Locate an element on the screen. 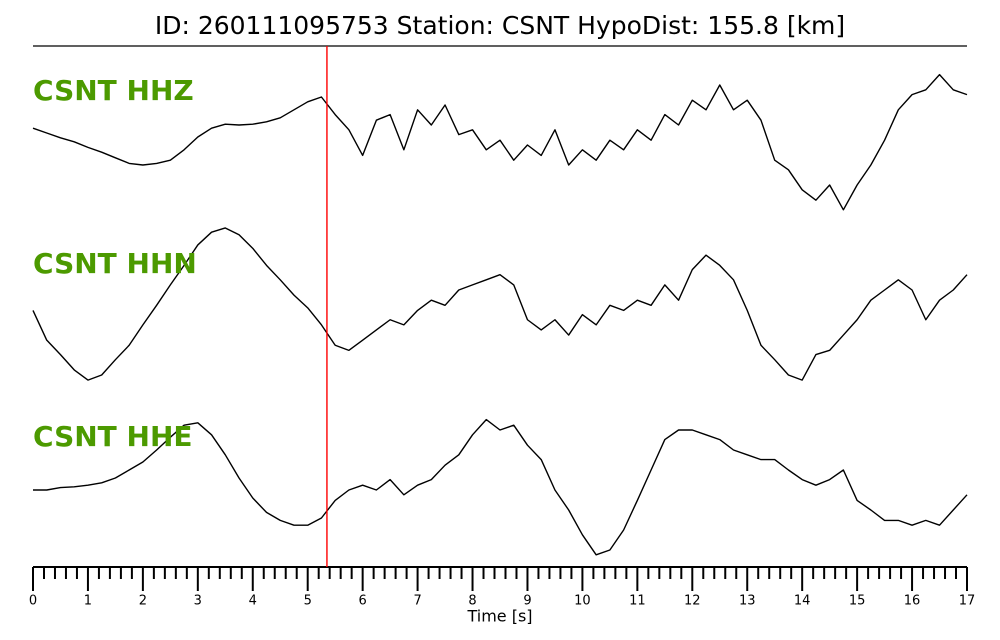 The image size is (1000, 640). x-tick-label: 8 is located at coordinates (472, 601).